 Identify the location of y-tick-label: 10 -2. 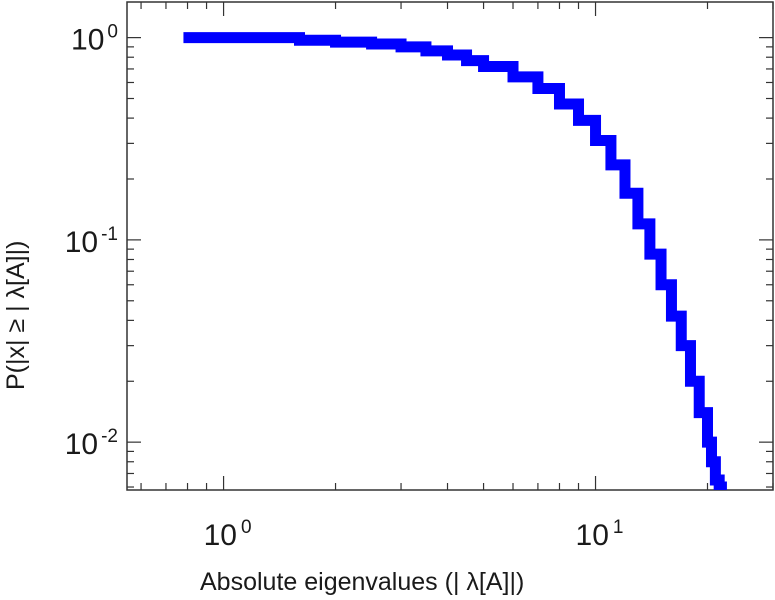
(91, 443).